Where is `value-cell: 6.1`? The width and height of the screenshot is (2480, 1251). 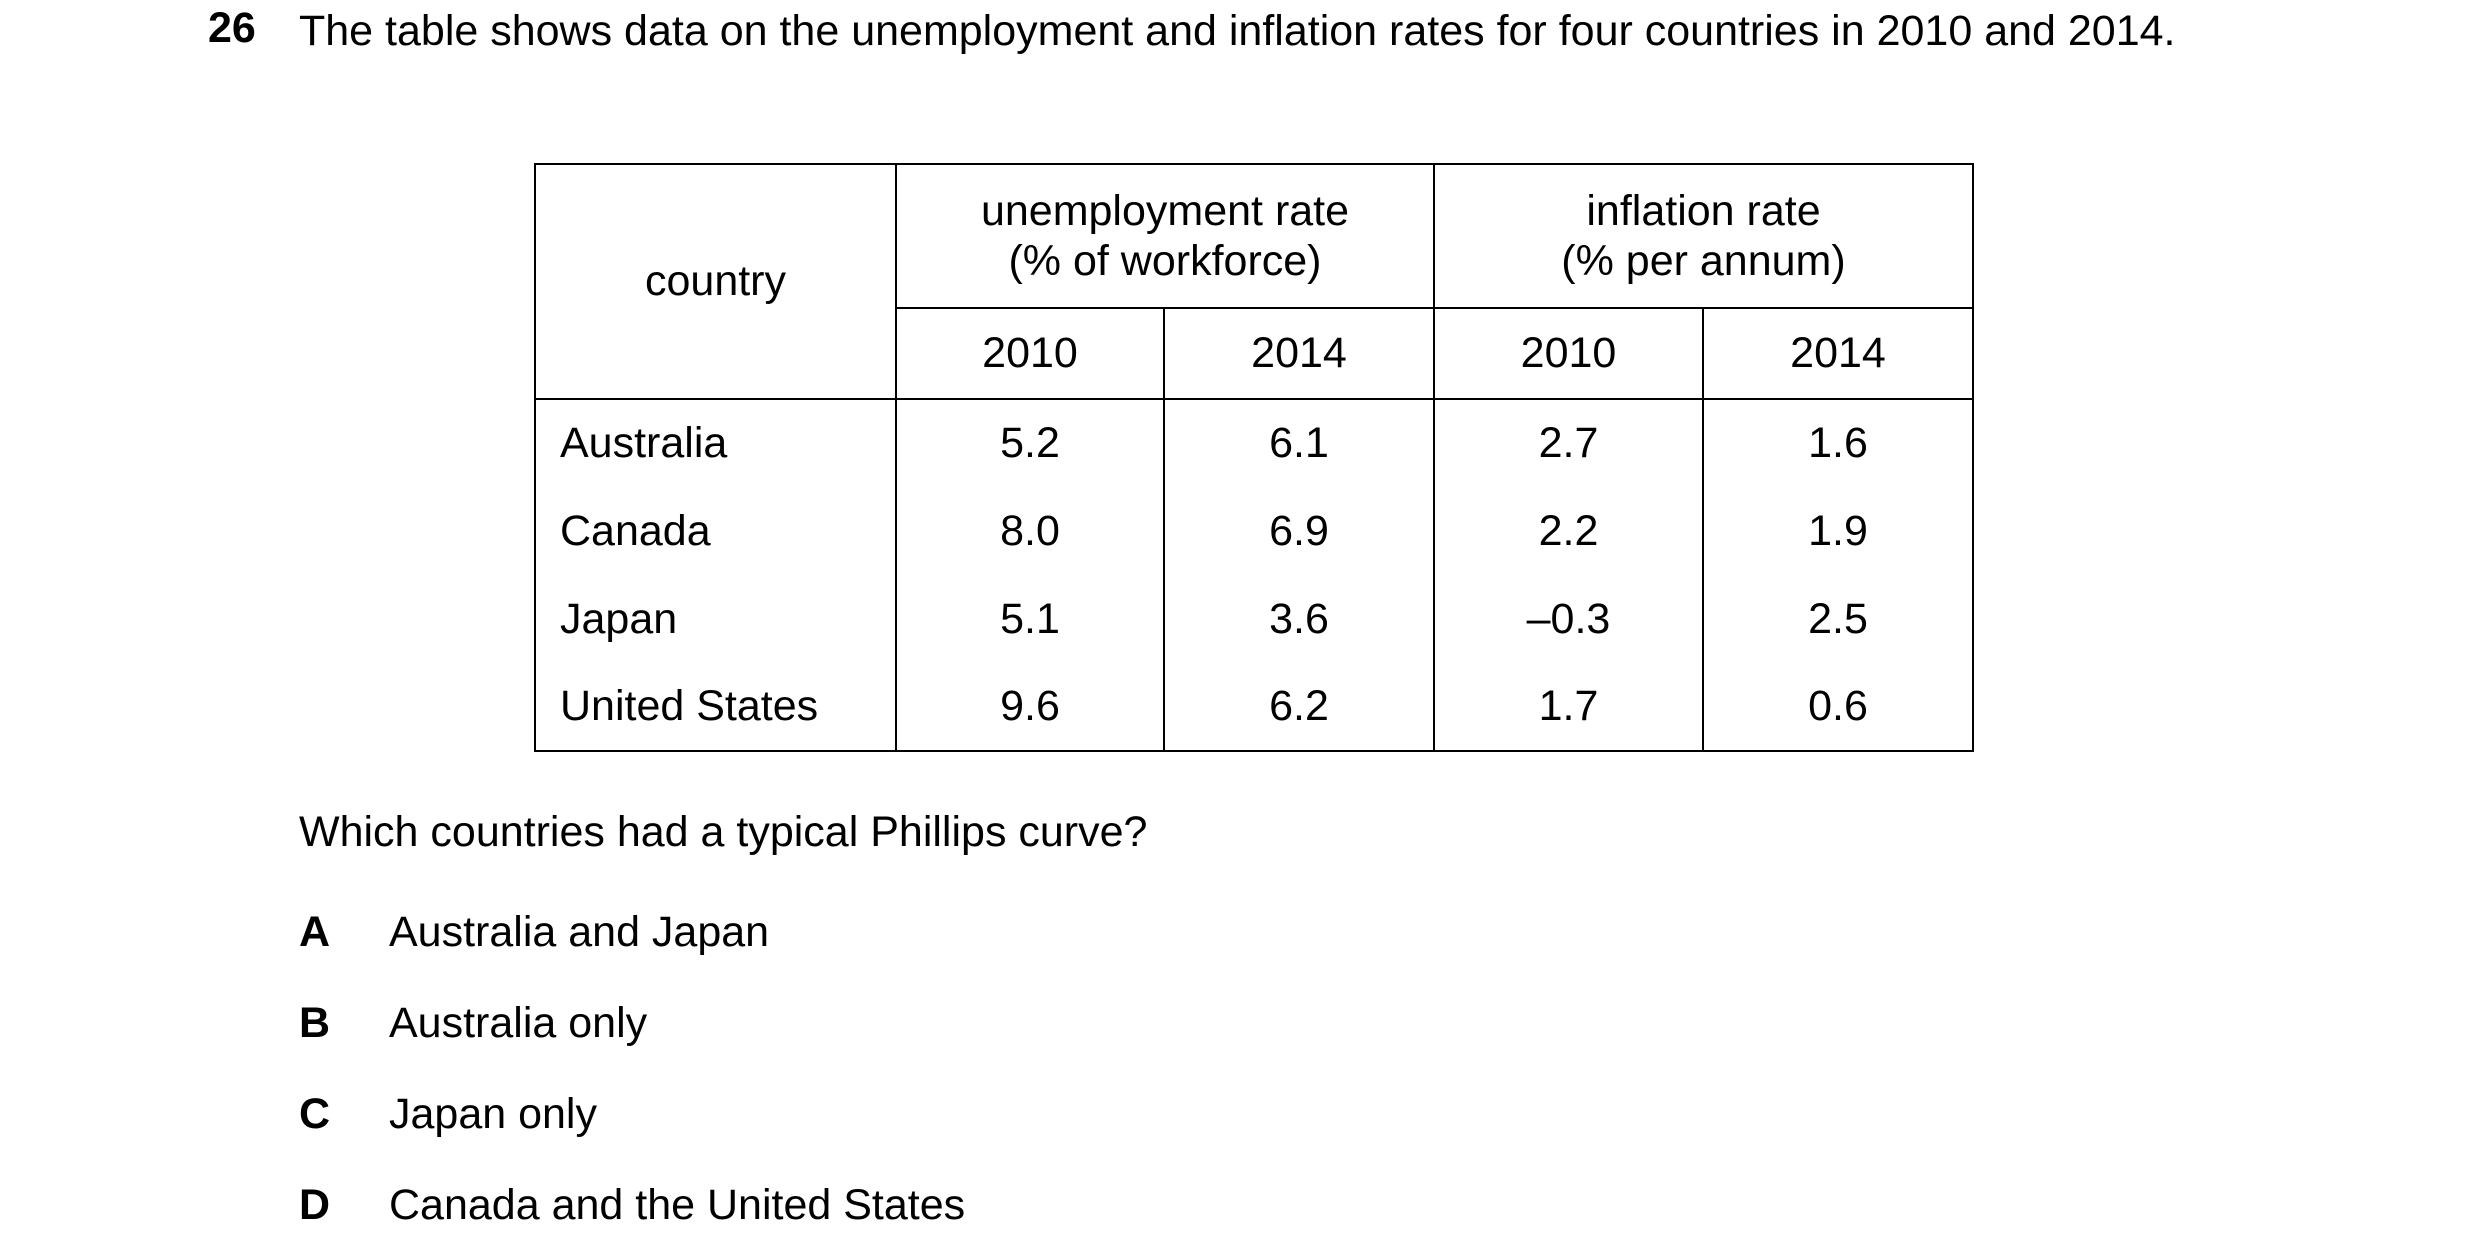
value-cell: 6.1 is located at coordinates (1299, 443).